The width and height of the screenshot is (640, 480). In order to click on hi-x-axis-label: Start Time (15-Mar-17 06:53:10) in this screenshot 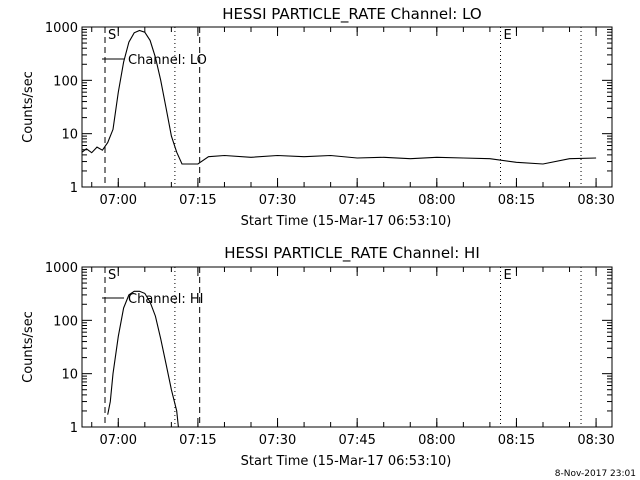, I will do `click(346, 461)`.